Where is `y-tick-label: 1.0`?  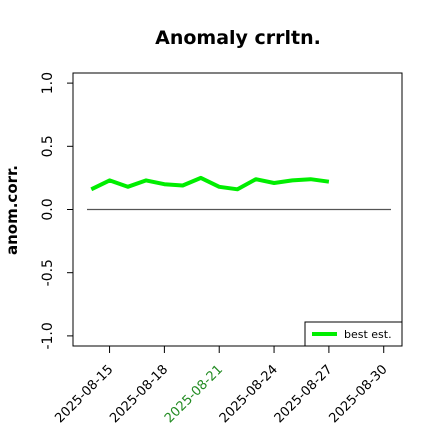
y-tick-label: 1.0 is located at coordinates (48, 83).